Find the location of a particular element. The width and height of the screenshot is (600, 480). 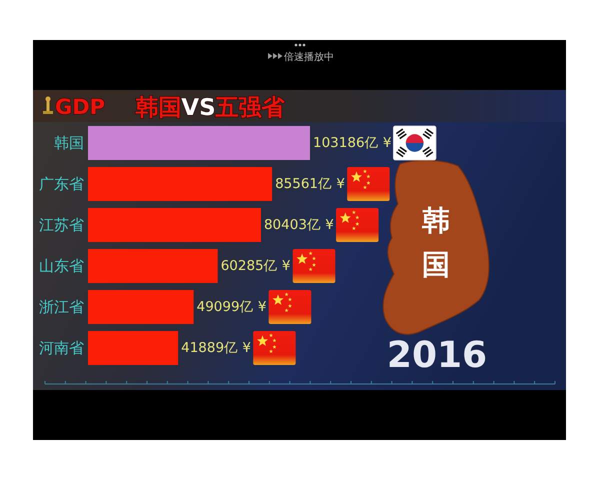

data-label: 103186亿 ¥ is located at coordinates (352, 142).